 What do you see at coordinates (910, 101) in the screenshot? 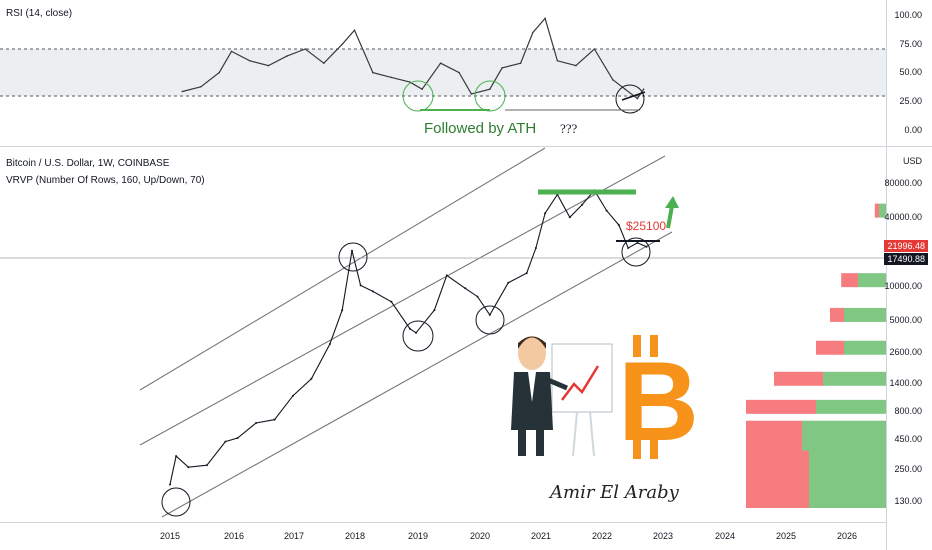
I see `rsi-tick: 25.00` at bounding box center [910, 101].